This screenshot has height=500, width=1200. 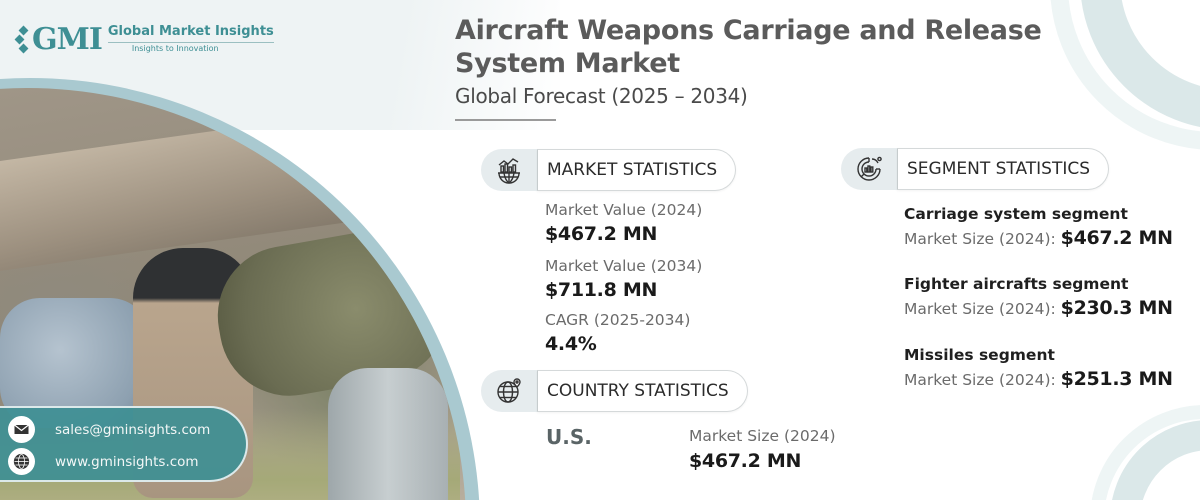 What do you see at coordinates (569, 437) in the screenshot?
I see `country-name: U.S.` at bounding box center [569, 437].